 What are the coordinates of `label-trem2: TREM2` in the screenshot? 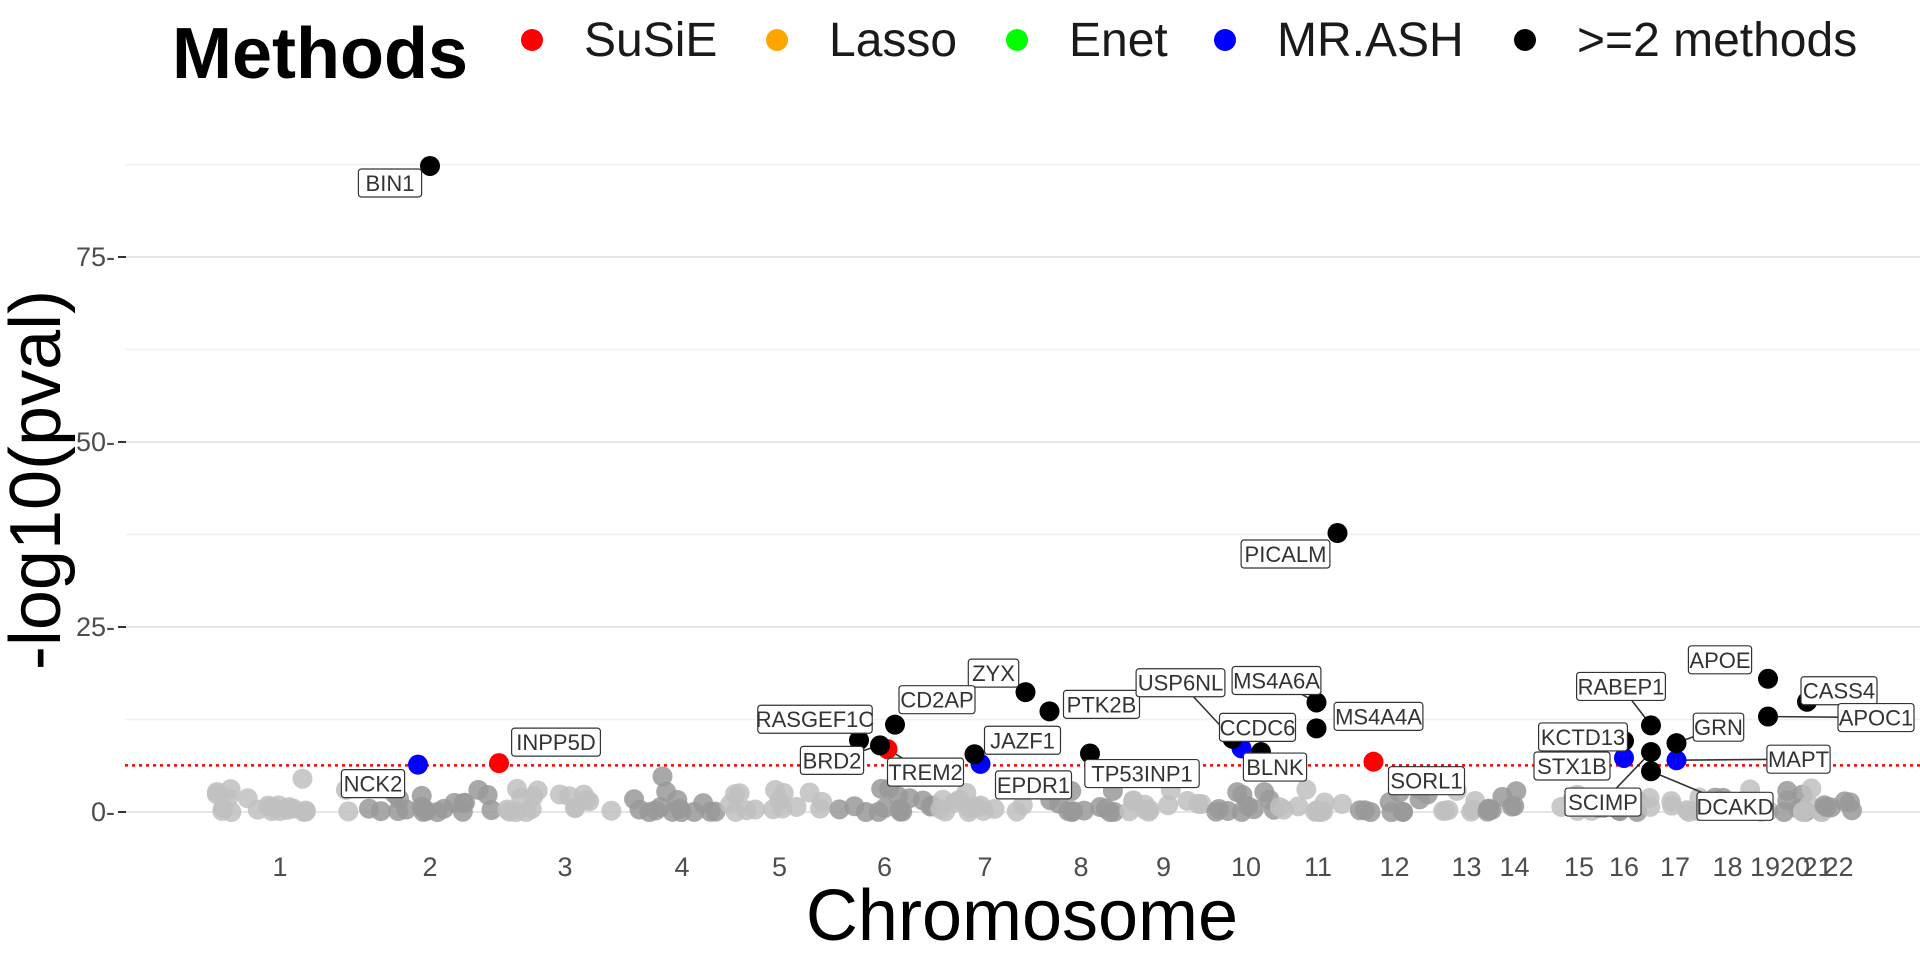 It's located at (925, 772).